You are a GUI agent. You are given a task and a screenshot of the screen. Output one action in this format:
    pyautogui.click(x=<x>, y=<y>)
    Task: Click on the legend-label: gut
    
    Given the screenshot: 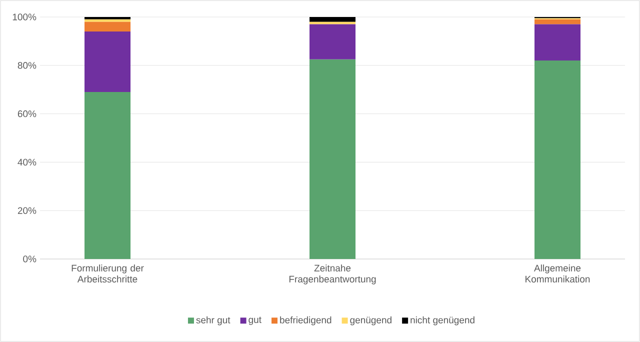 What is the action you would take?
    pyautogui.click(x=255, y=320)
    